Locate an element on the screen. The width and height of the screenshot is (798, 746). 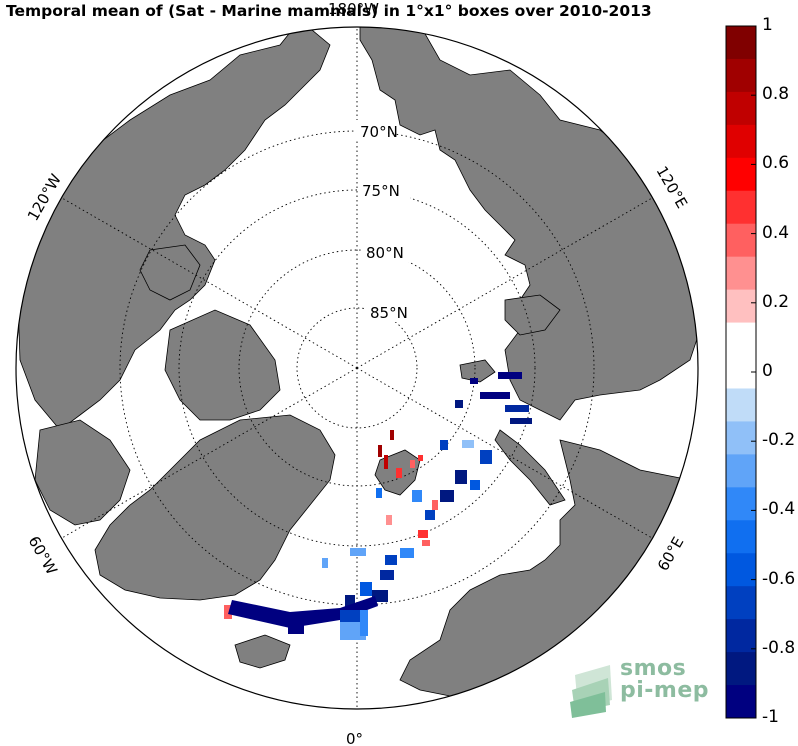
colorbar-tick-label: 0.4 is located at coordinates (776, 232).